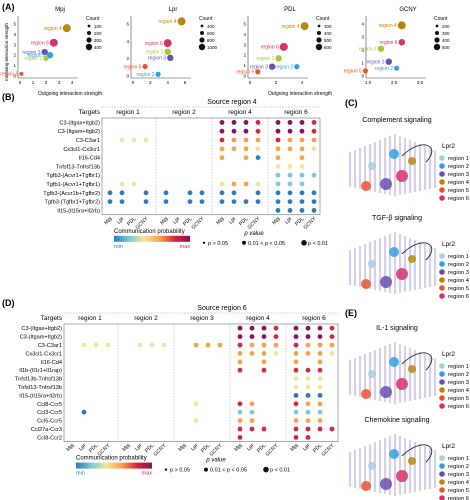 Image resolution: width=470 pixels, height=500 pixels. What do you see at coordinates (46, 430) in the screenshot?
I see `panel-d-row-label: Ccl27a-Ccr3` at bounding box center [46, 430].